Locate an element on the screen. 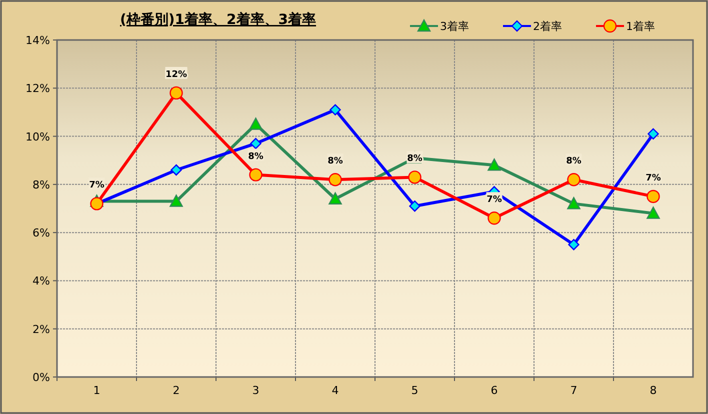 The image size is (708, 414). x-tick-label: 2 is located at coordinates (176, 390).